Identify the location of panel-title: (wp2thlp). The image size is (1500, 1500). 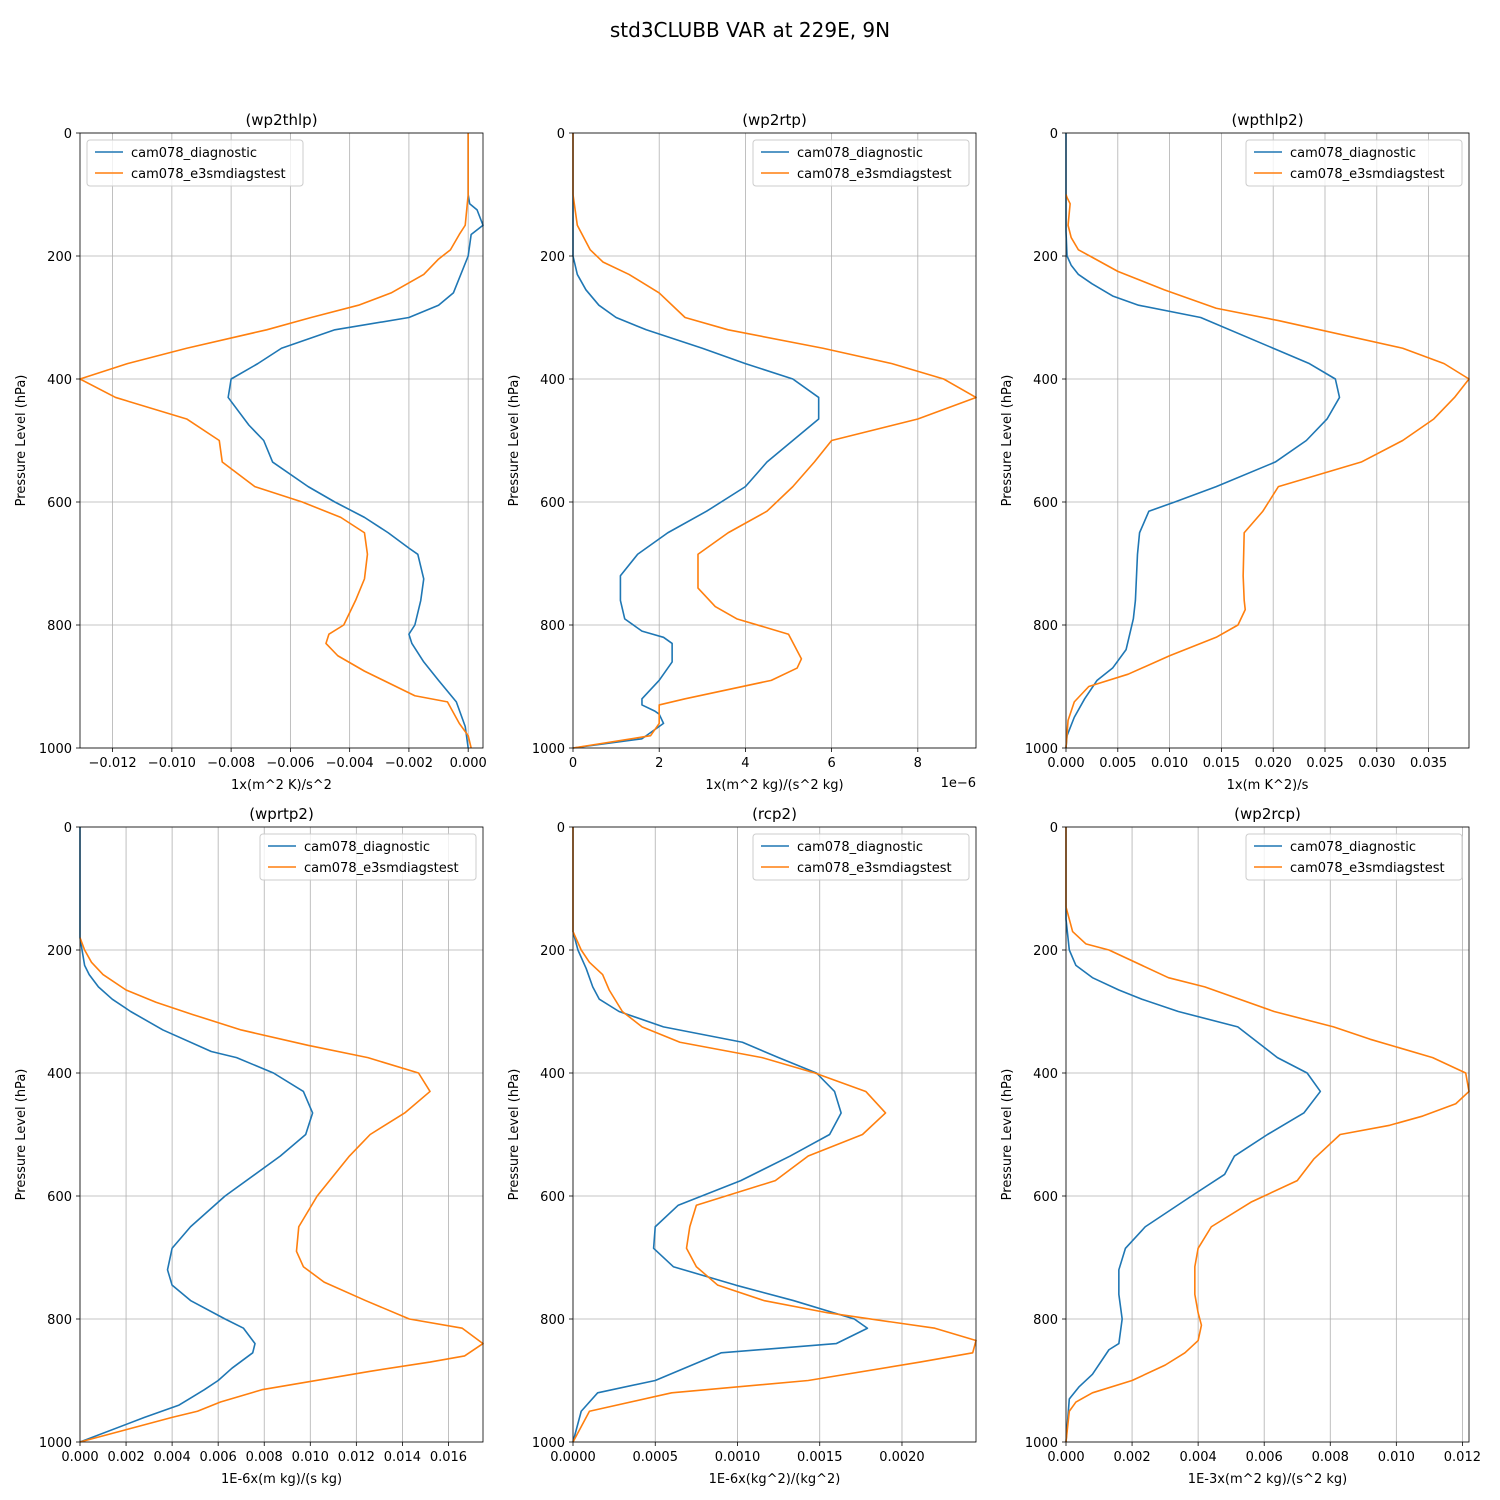
(281, 120).